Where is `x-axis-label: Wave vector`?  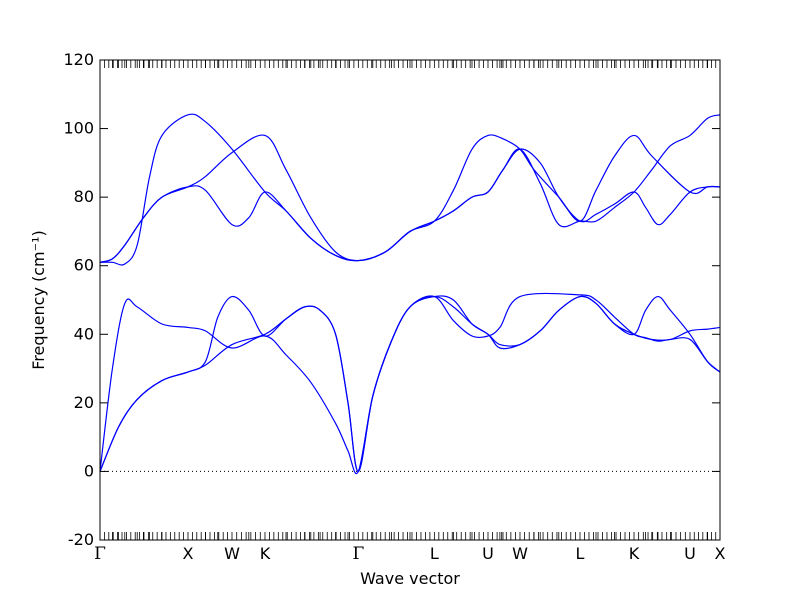 x-axis-label: Wave vector is located at coordinates (410, 578).